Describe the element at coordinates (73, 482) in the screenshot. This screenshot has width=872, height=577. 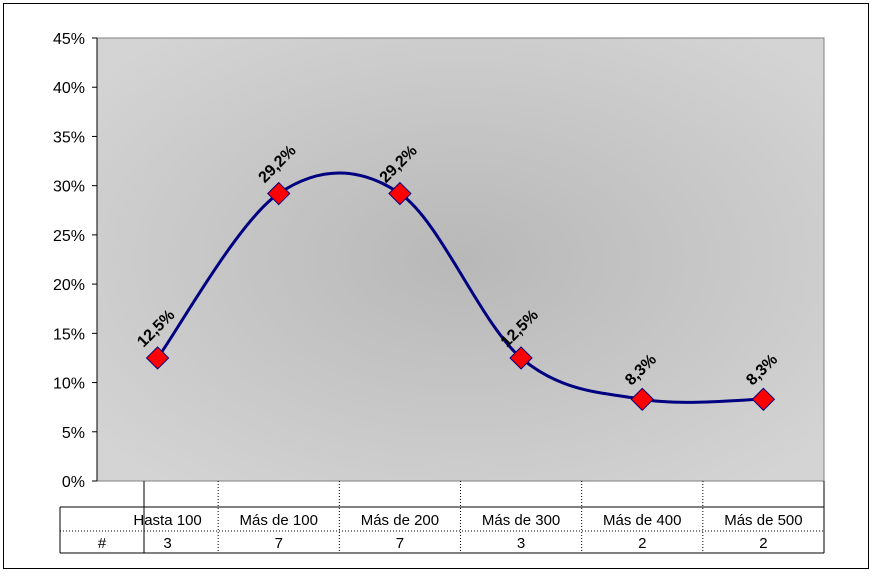
I see `y-tick-label: 0%` at that location.